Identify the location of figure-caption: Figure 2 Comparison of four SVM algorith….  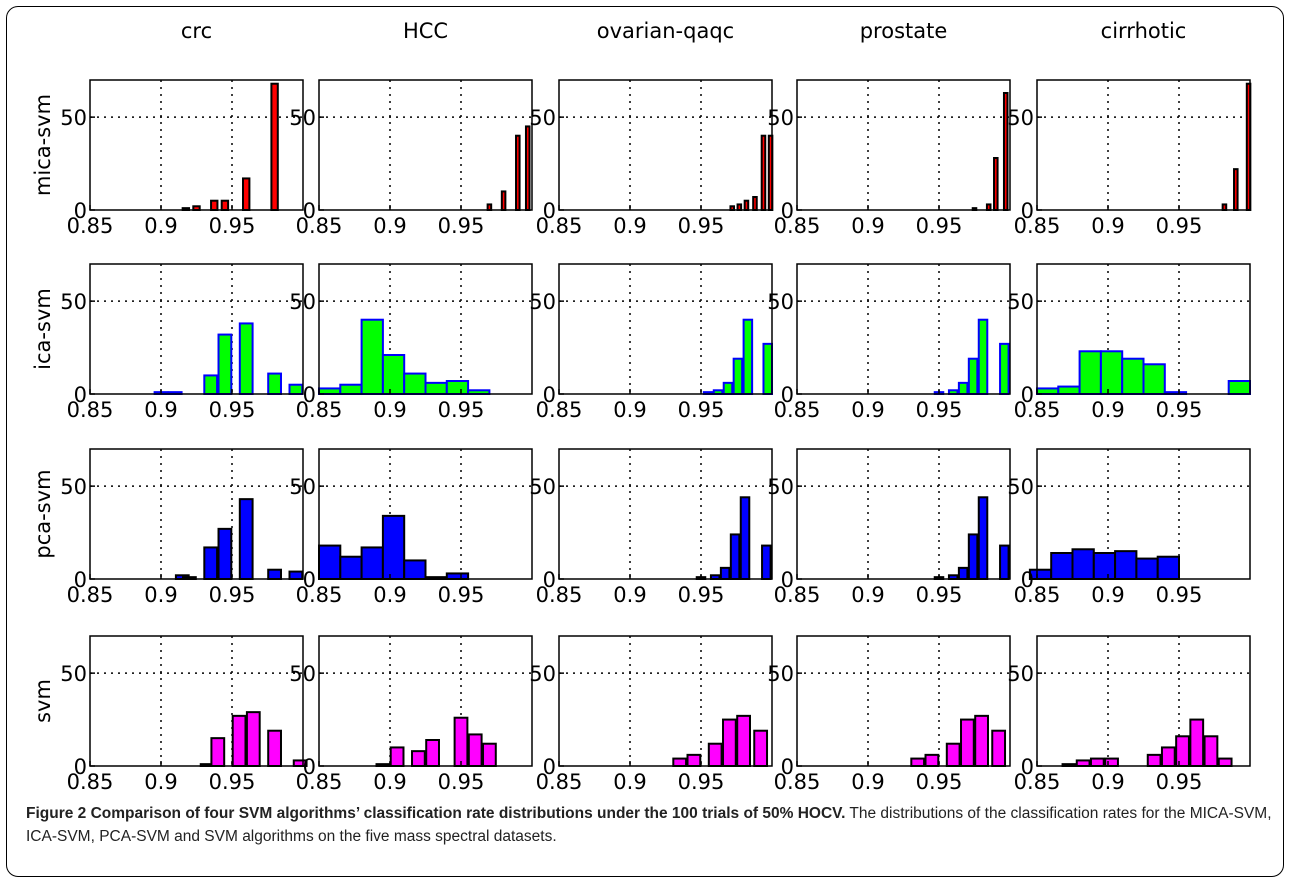
(651, 825).